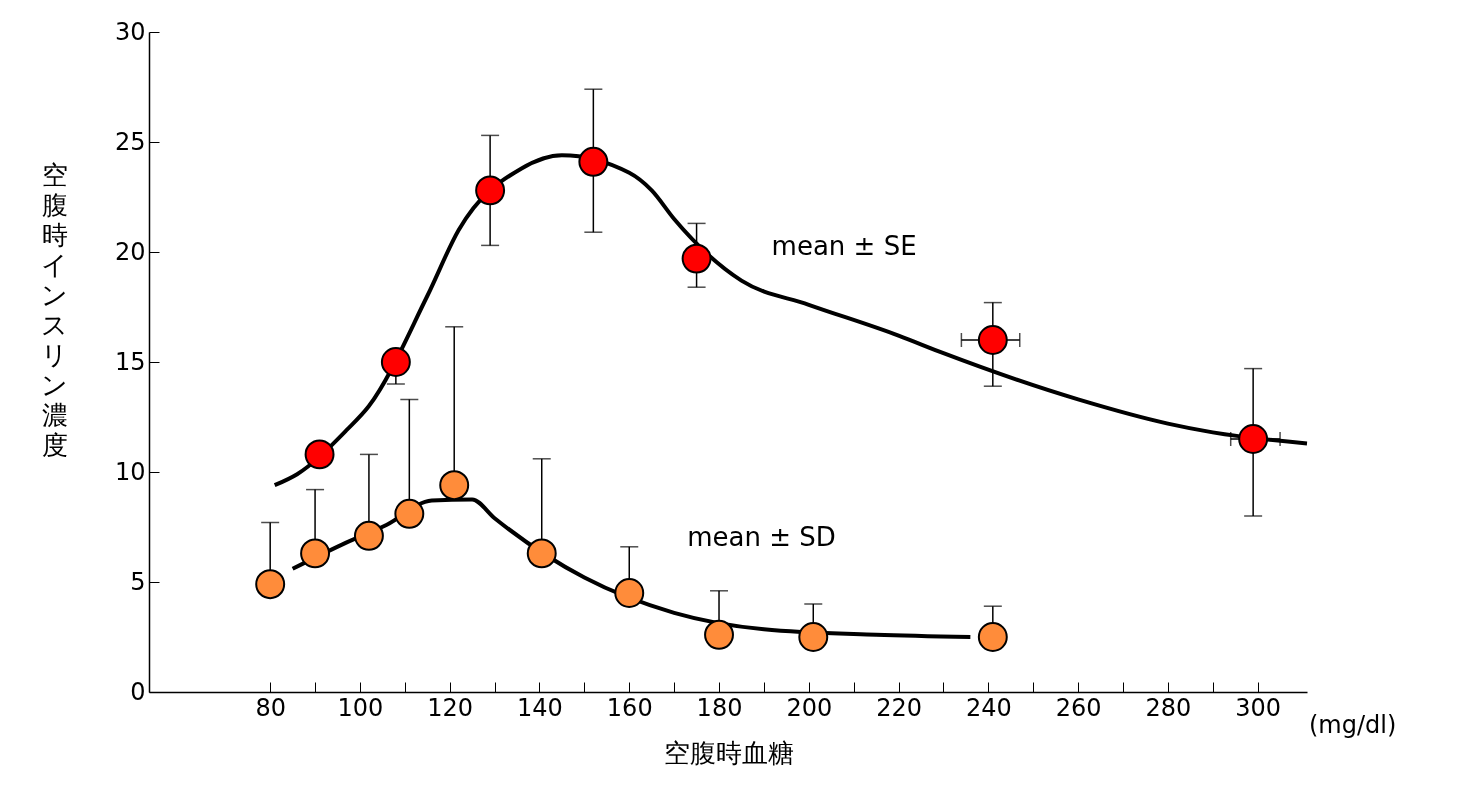 This screenshot has width=1467, height=801. What do you see at coordinates (138, 691) in the screenshot?
I see `y-tick-label: 0` at bounding box center [138, 691].